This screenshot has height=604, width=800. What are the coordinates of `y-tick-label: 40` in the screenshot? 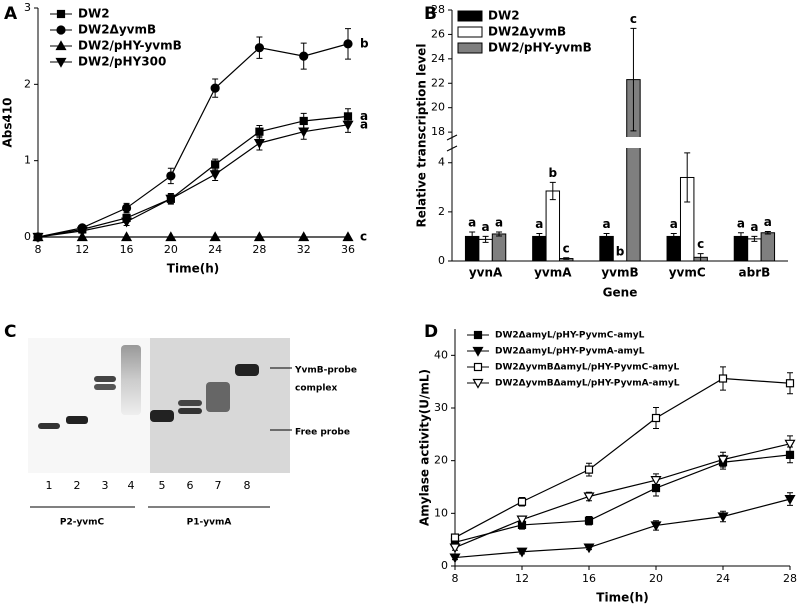 It's located at (441, 354).